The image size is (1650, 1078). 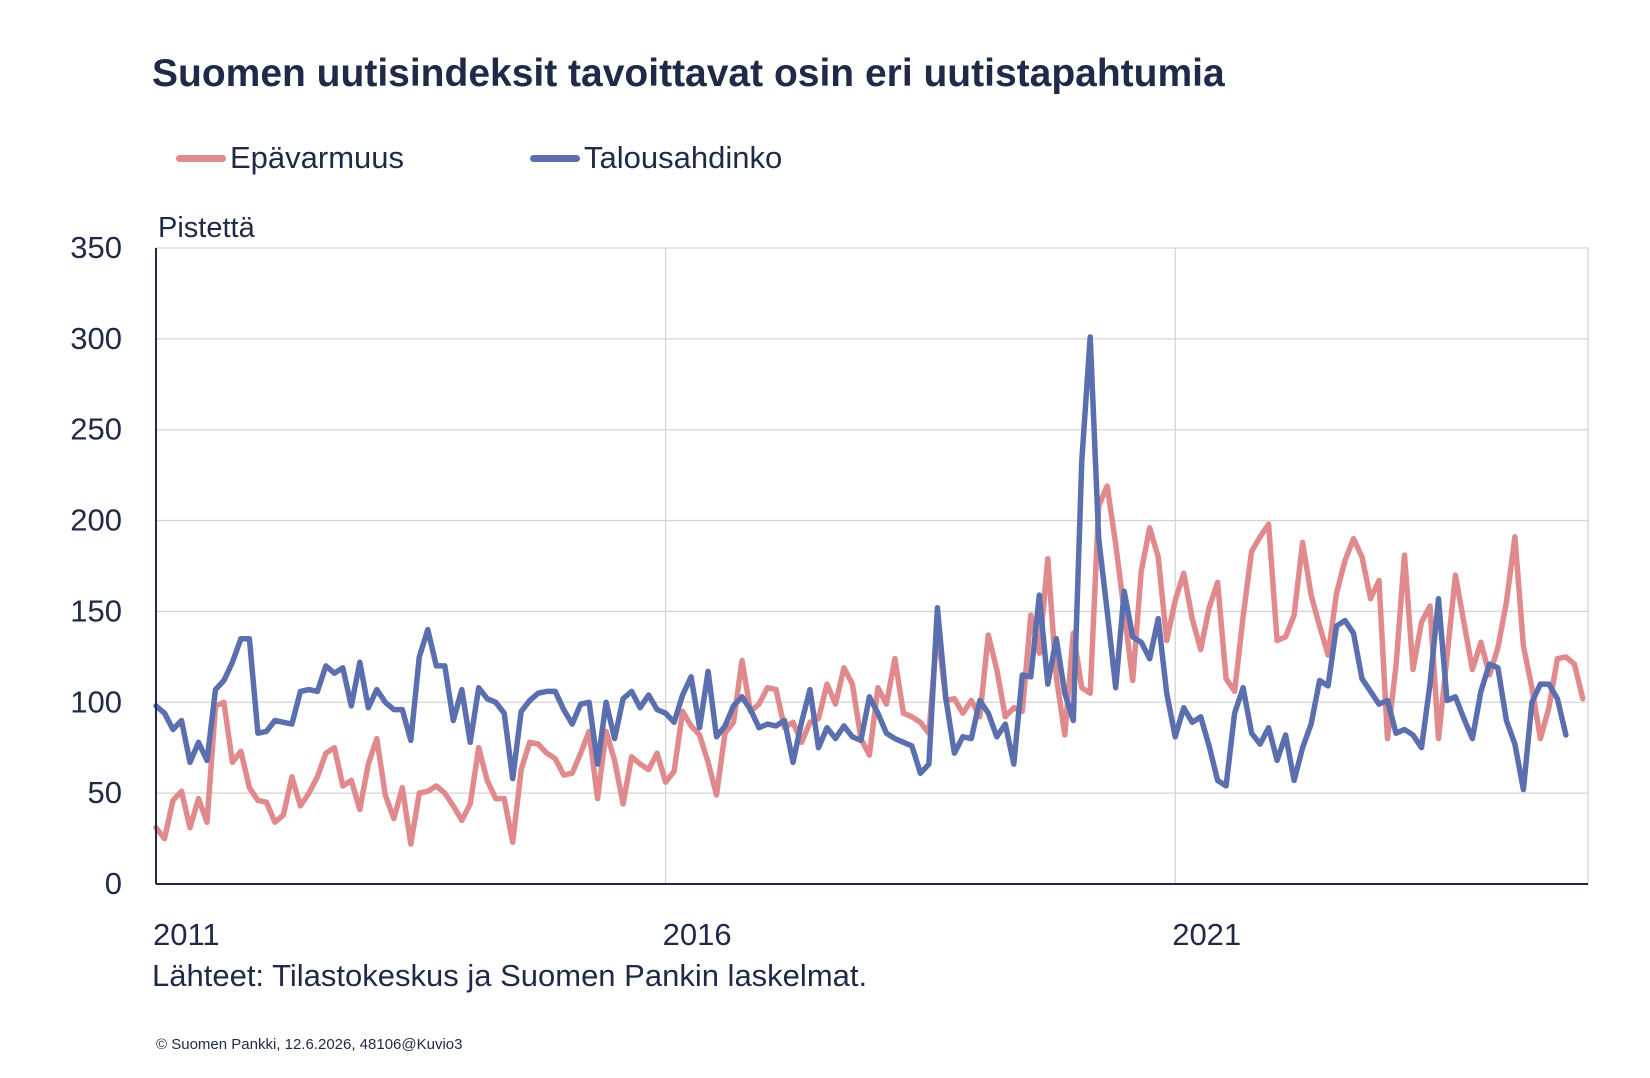 I want to click on legend-item-epavarmuus: Epävarmuus, so click(x=290, y=158).